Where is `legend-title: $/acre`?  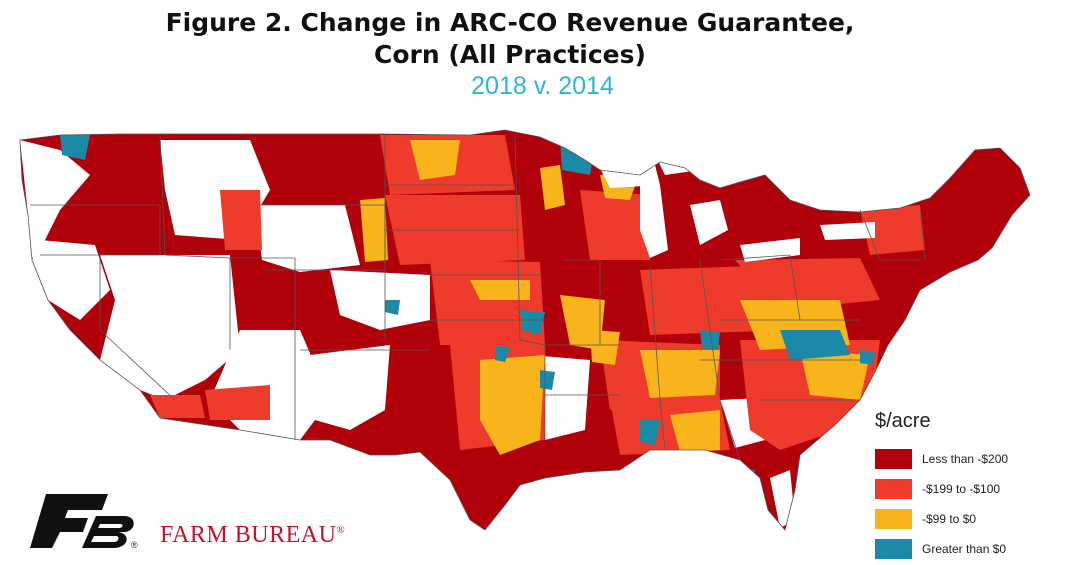
legend-title: $/acre is located at coordinates (903, 421).